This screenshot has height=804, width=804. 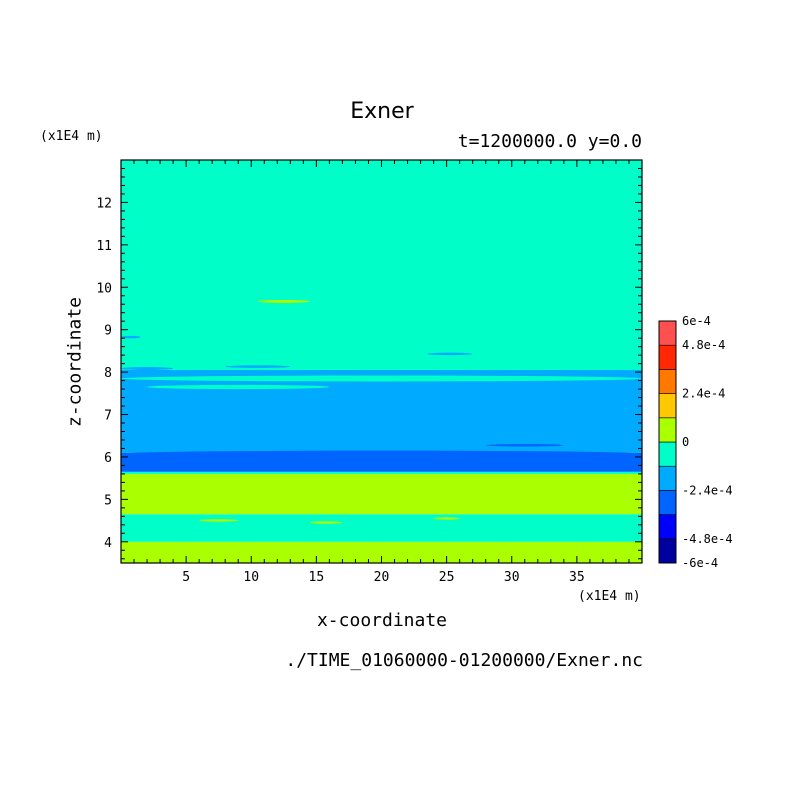 What do you see at coordinates (464, 660) in the screenshot?
I see `file-path-label: ./TIME_01060000-01200000/Exner.nc` at bounding box center [464, 660].